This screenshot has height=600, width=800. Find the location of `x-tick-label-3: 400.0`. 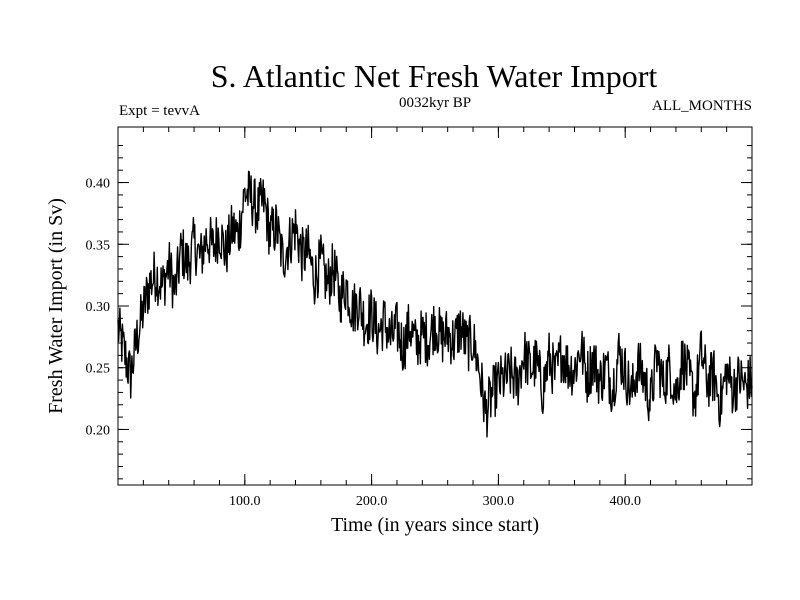

x-tick-label-3: 400.0 is located at coordinates (625, 501).